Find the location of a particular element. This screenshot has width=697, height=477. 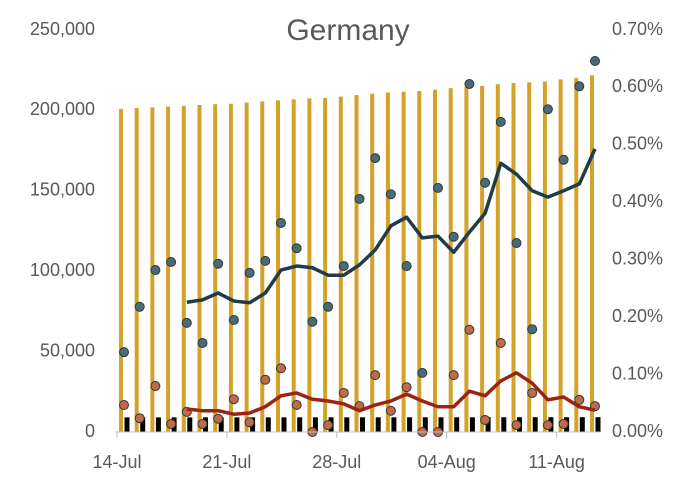

y2-tick-label: 0.40% is located at coordinates (637, 201).